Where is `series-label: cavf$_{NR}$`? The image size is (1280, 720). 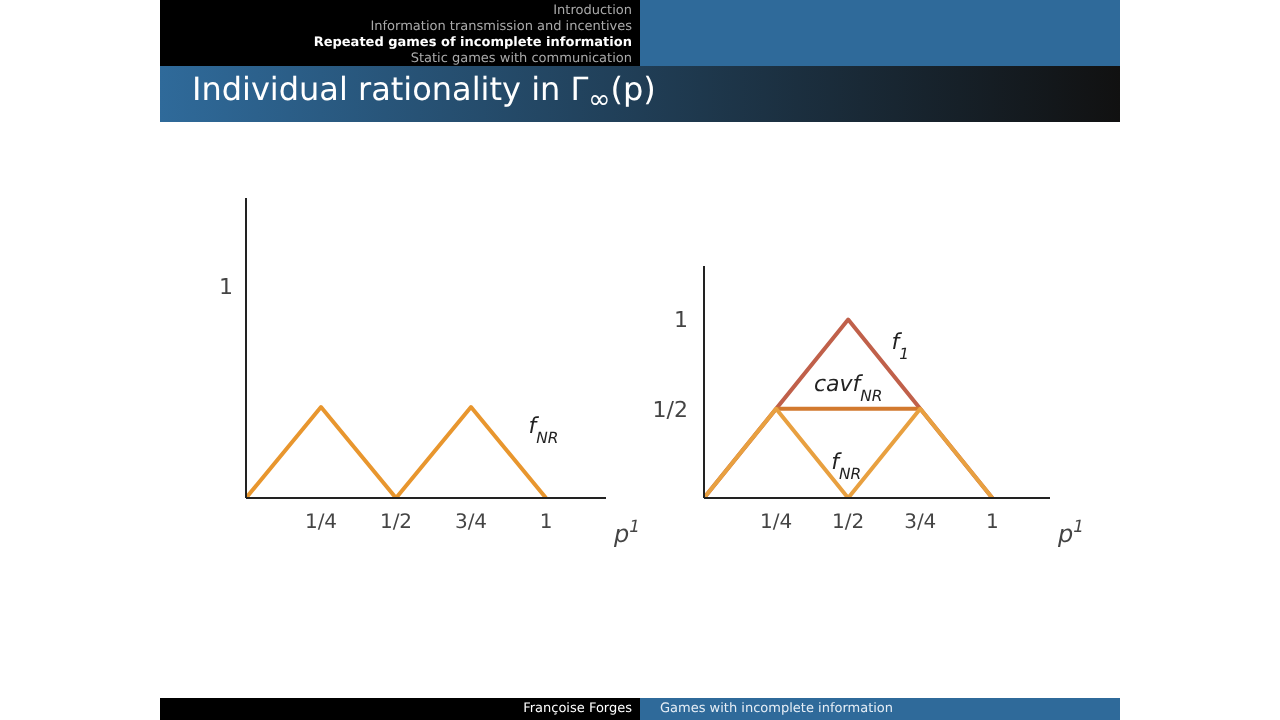
series-label: cavf$_{NR}$ is located at coordinates (848, 387).